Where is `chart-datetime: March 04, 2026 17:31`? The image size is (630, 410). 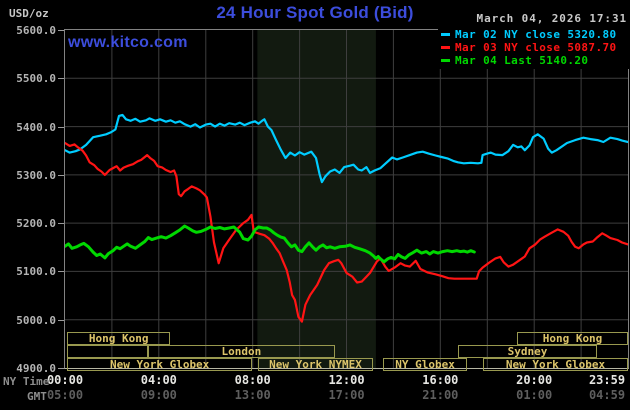
chart-datetime: March 04, 2026 17:31 is located at coordinates (551, 18).